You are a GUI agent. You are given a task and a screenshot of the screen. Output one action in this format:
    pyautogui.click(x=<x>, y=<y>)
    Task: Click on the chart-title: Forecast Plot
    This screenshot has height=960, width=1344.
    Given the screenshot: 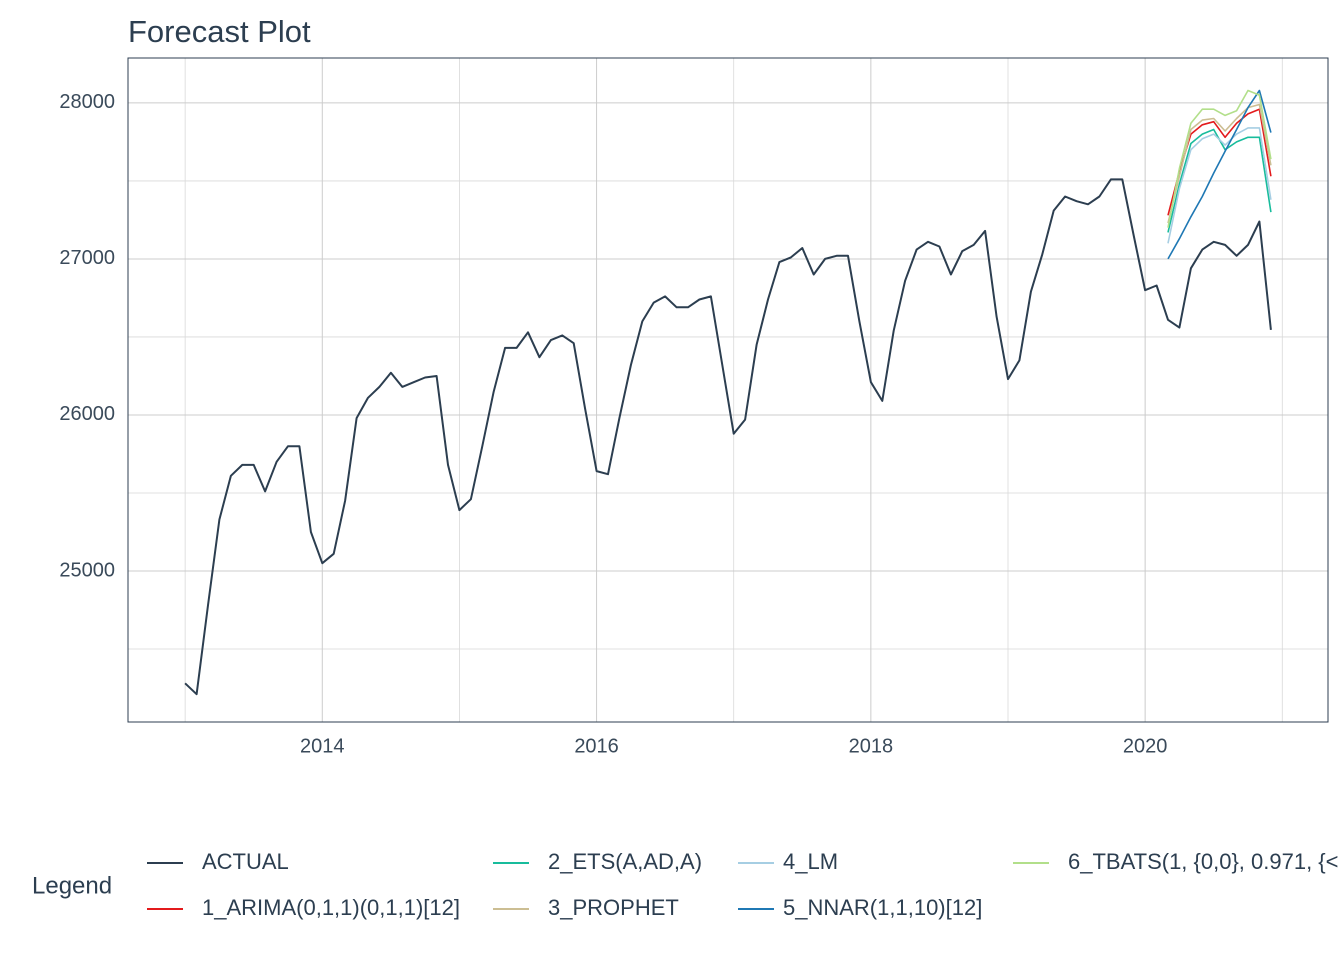 What is the action you would take?
    pyautogui.click(x=219, y=31)
    